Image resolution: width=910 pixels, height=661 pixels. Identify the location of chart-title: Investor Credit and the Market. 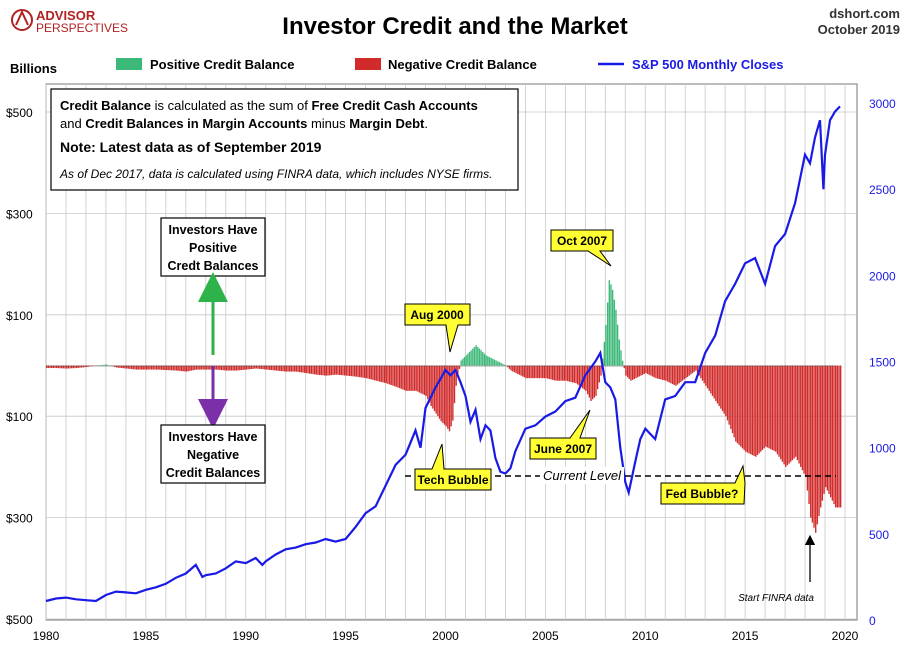
(454, 26).